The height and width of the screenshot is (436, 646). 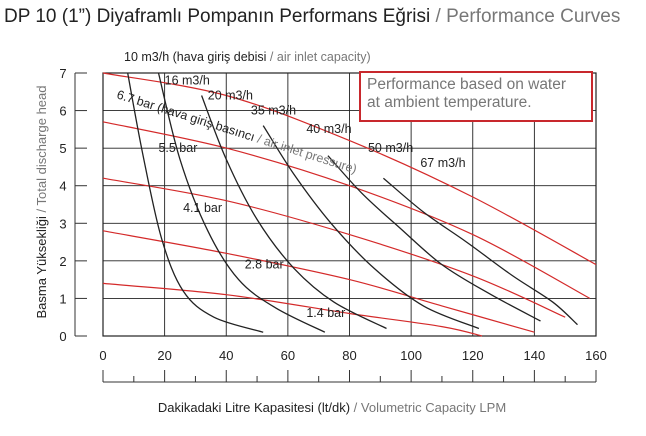 What do you see at coordinates (226, 355) in the screenshot?
I see `x-tick-label: 40` at bounding box center [226, 355].